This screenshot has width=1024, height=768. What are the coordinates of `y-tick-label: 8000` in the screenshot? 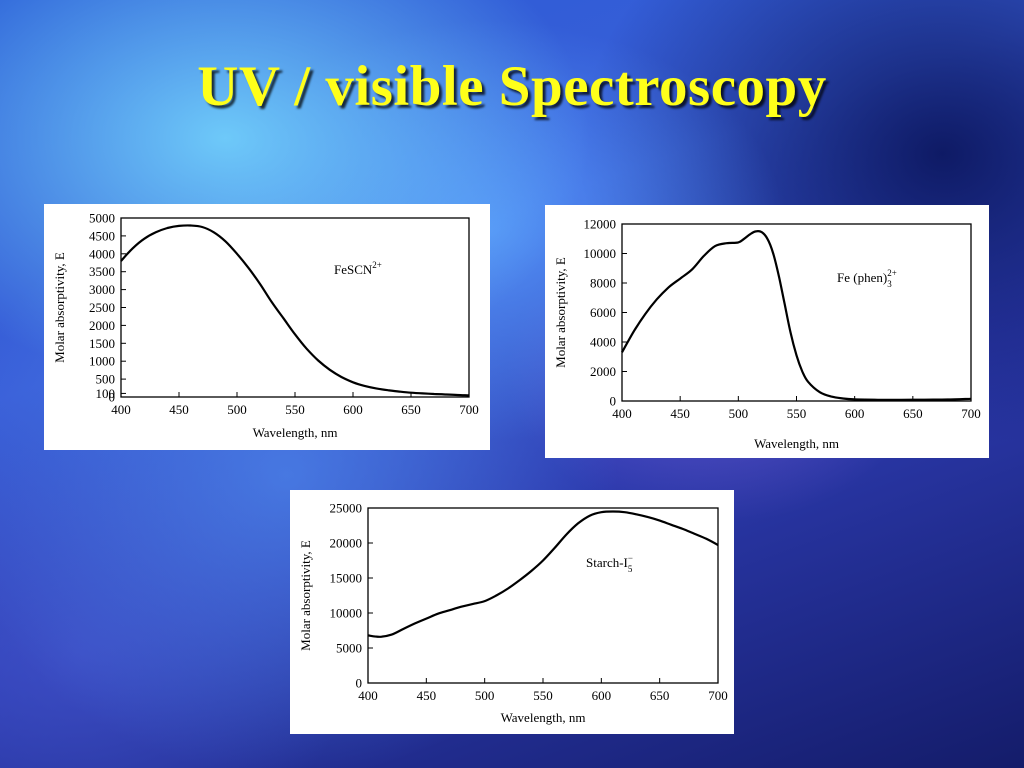 It's located at (603, 283).